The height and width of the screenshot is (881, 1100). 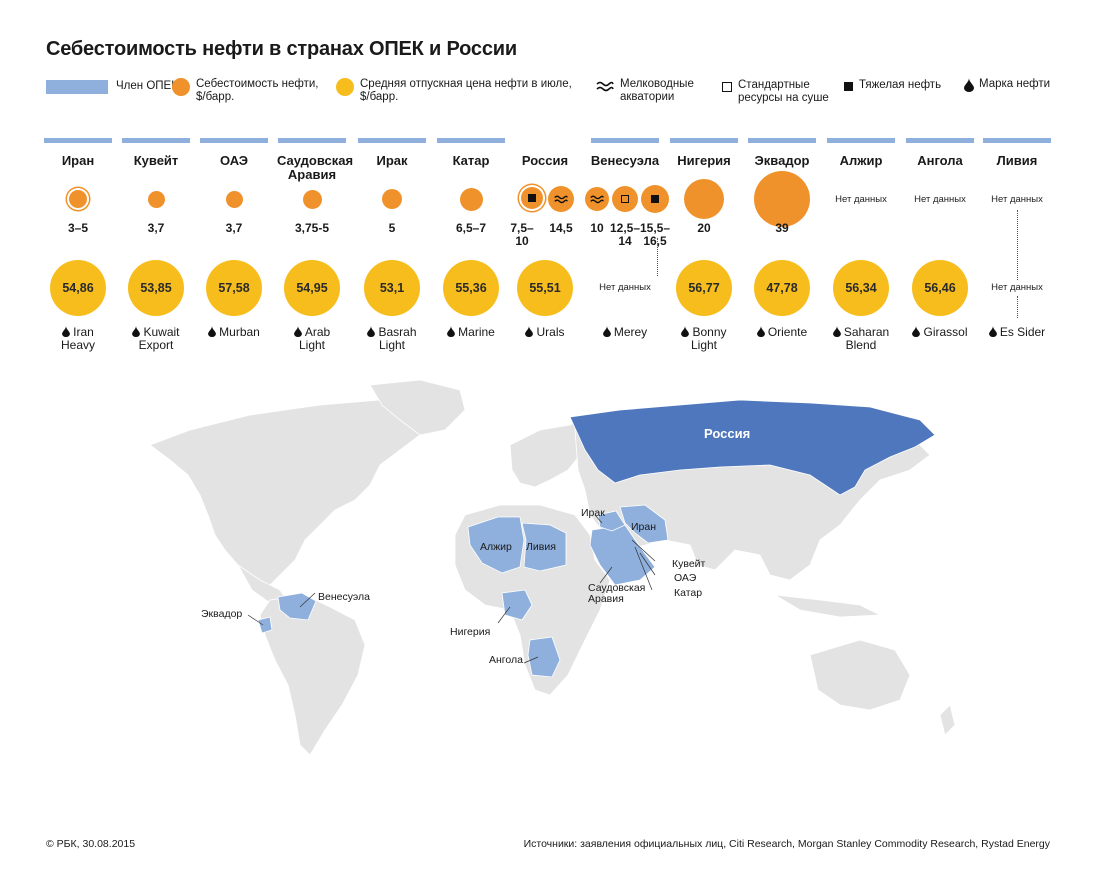 I want to click on grade-name: Girassol, so click(x=945, y=332).